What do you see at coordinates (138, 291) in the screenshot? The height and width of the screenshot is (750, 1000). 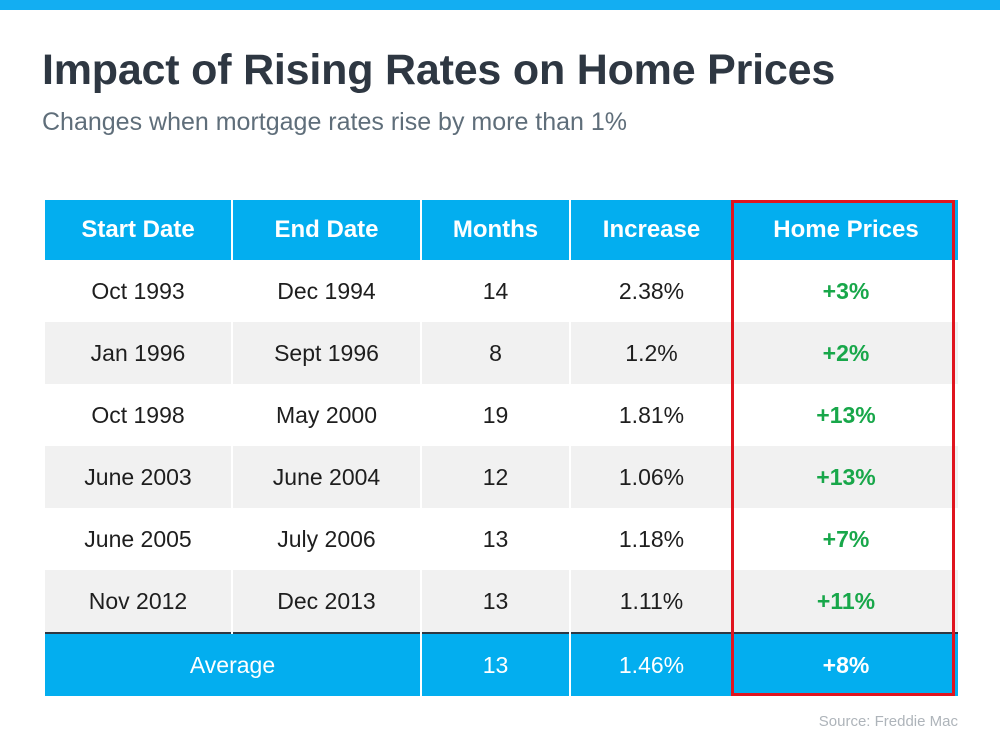 I see `start-date-cell: Oct 1993` at bounding box center [138, 291].